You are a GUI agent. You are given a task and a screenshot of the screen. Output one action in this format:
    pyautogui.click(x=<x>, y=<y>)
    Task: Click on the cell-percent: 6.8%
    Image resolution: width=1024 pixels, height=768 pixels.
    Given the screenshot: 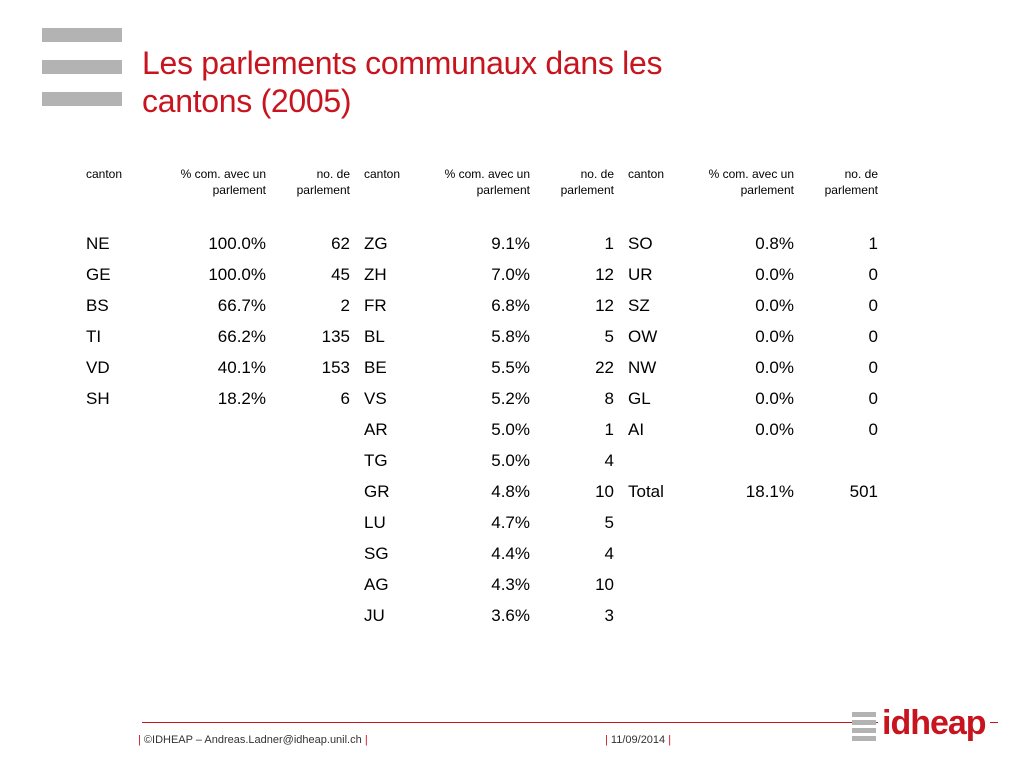 What is the action you would take?
    pyautogui.click(x=510, y=305)
    